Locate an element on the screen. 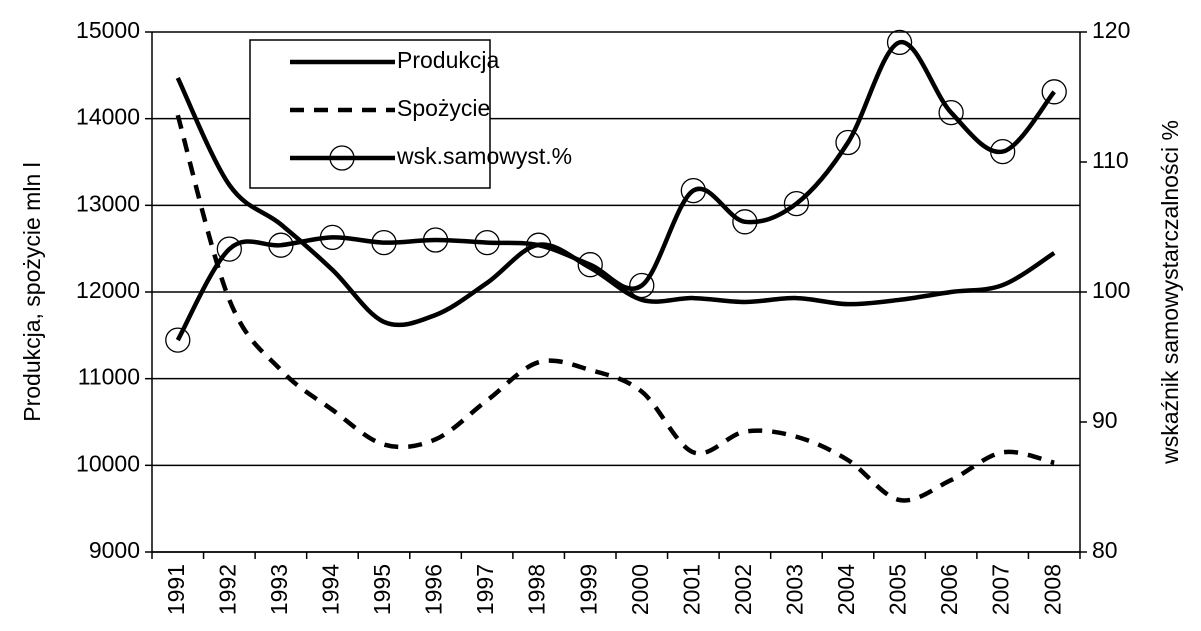 Image resolution: width=1201 pixels, height=631 pixels. y2-tick-label: 110 is located at coordinates (1110, 160).